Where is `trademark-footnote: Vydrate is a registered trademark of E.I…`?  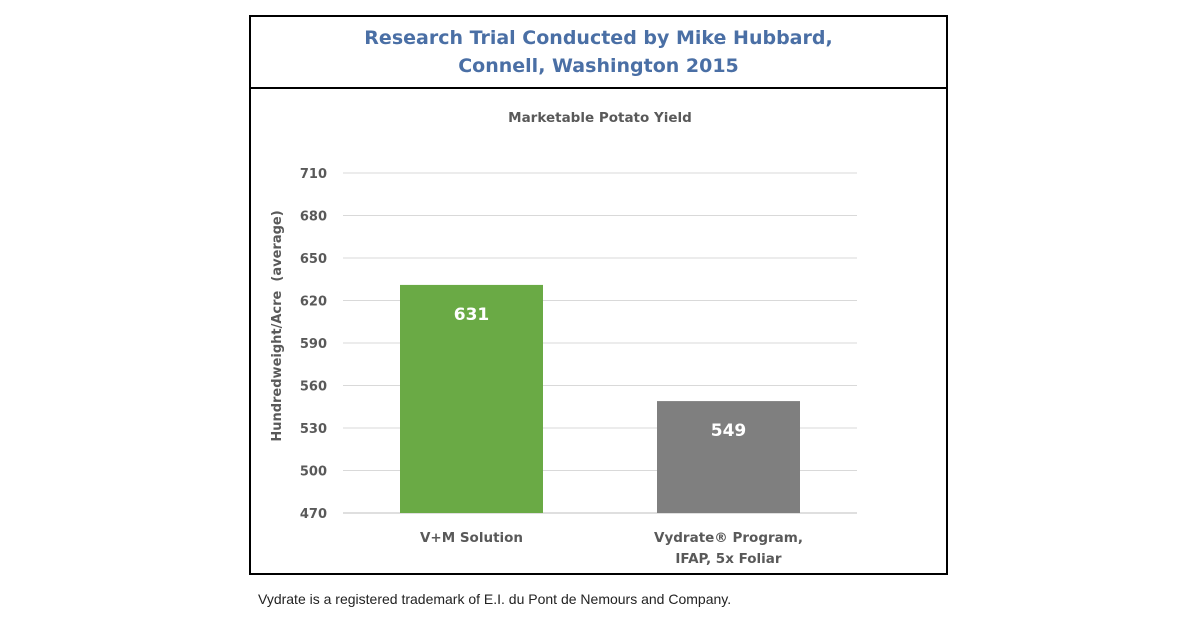
trademark-footnote: Vydrate is a registered trademark of E.I… is located at coordinates (495, 599).